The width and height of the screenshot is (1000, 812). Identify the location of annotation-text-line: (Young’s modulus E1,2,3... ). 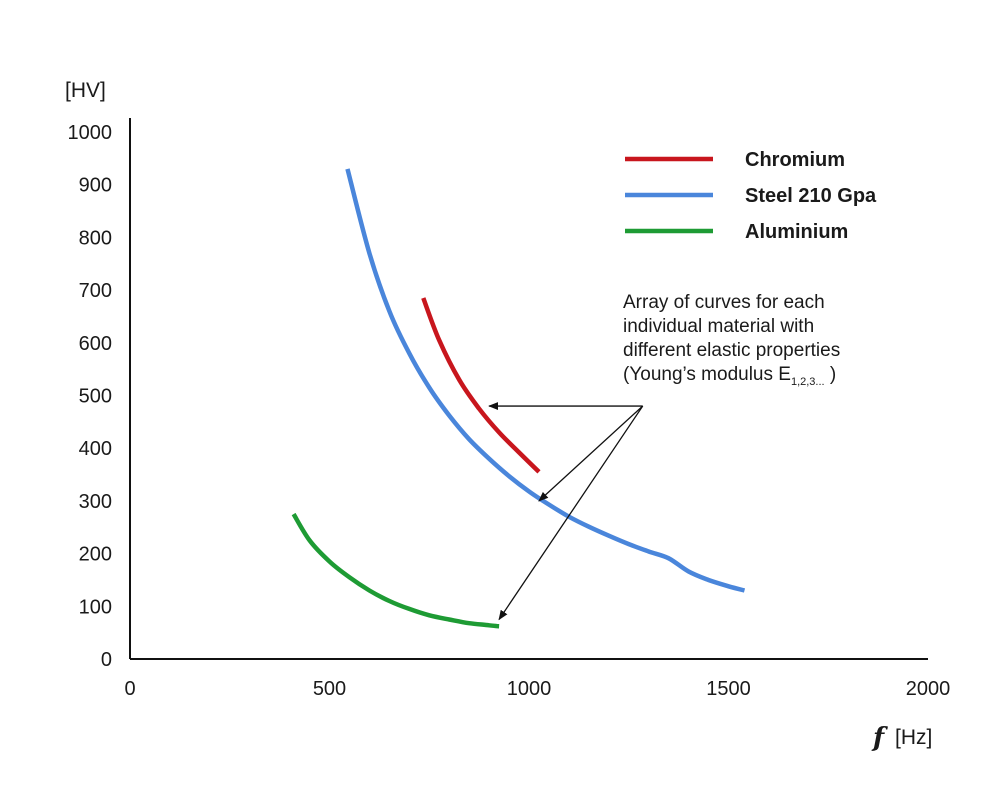
(729, 376).